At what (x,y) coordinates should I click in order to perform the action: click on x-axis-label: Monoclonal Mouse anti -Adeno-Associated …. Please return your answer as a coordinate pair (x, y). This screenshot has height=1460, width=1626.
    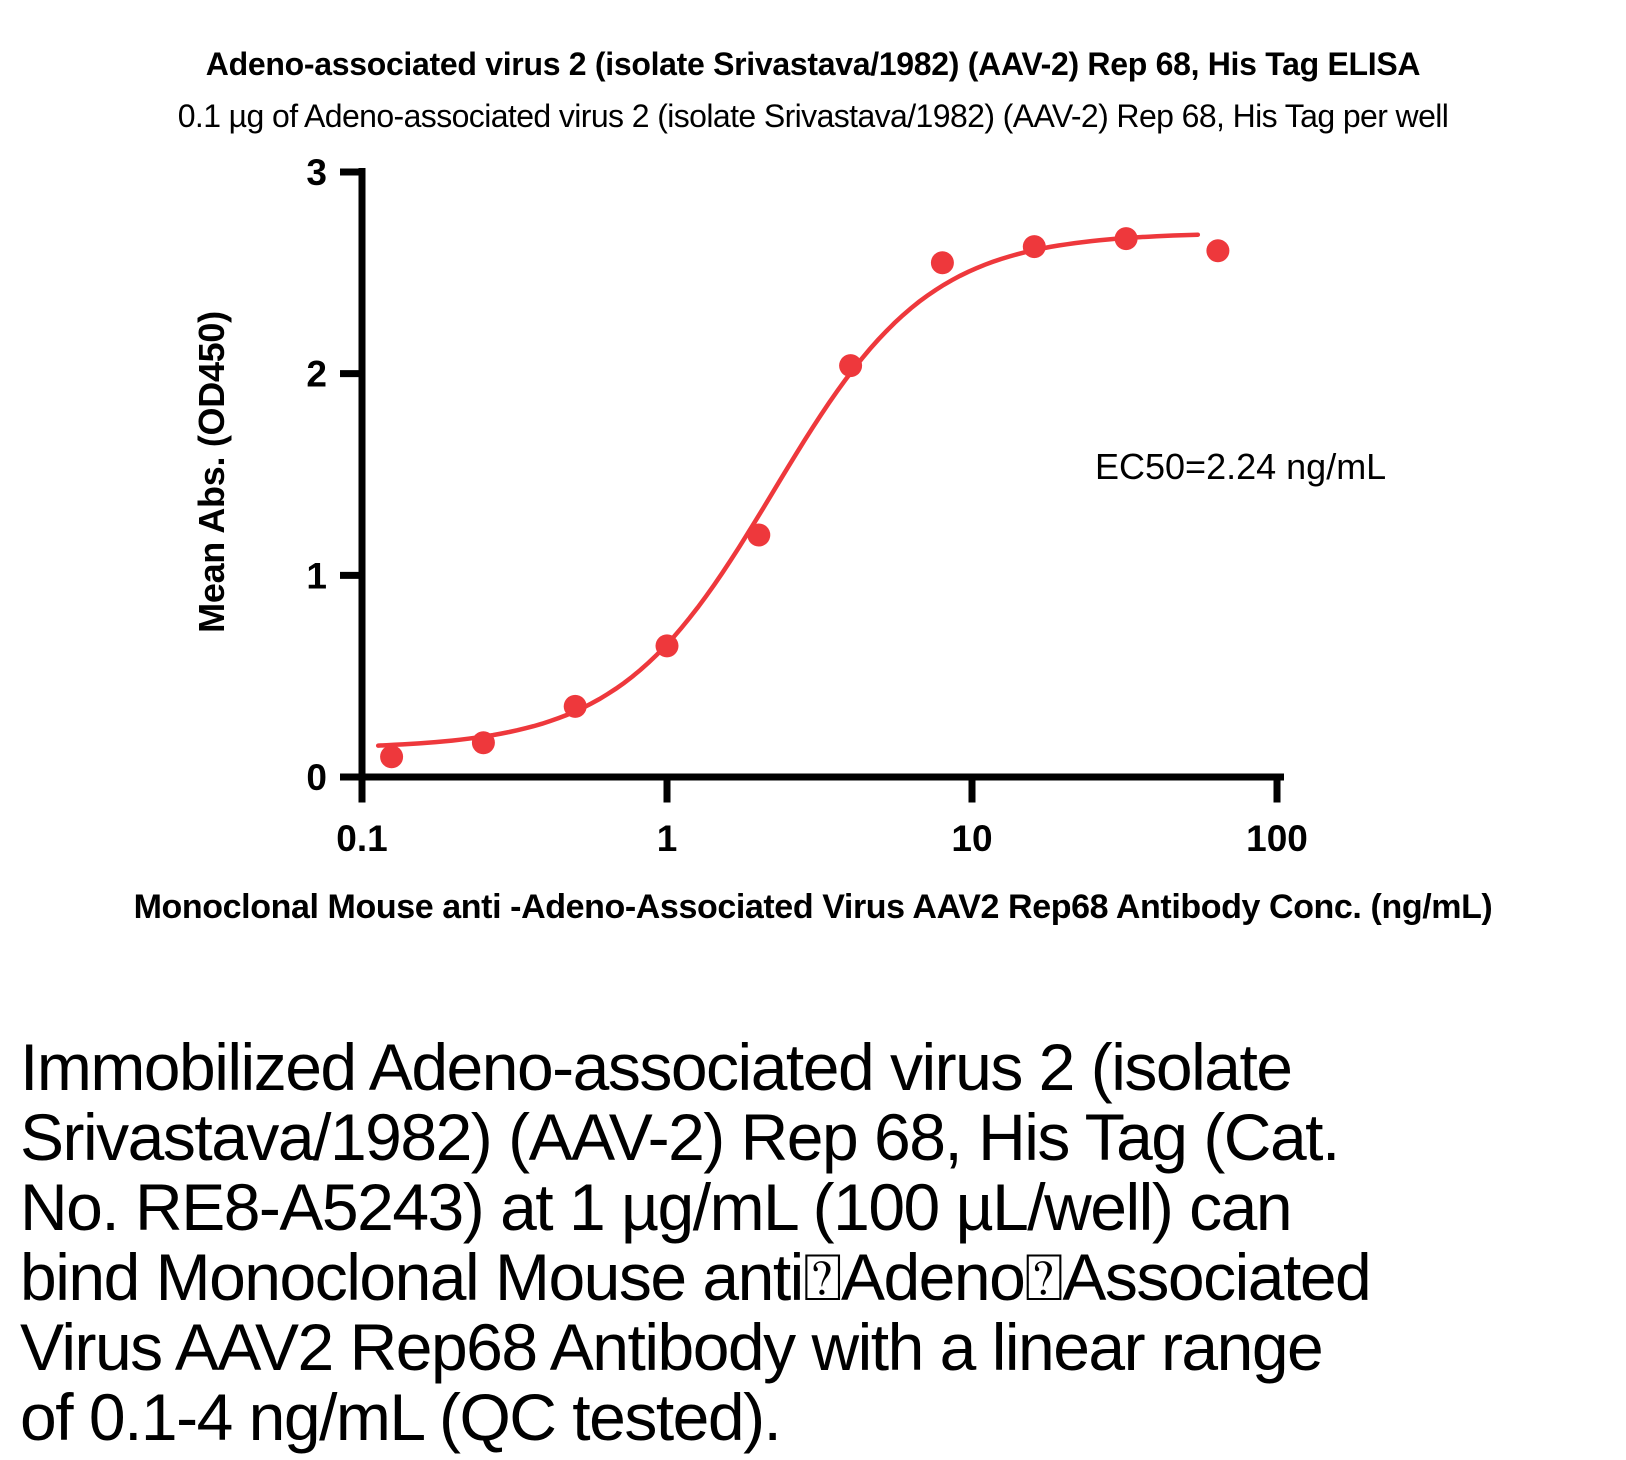
    Looking at the image, I should click on (813, 907).